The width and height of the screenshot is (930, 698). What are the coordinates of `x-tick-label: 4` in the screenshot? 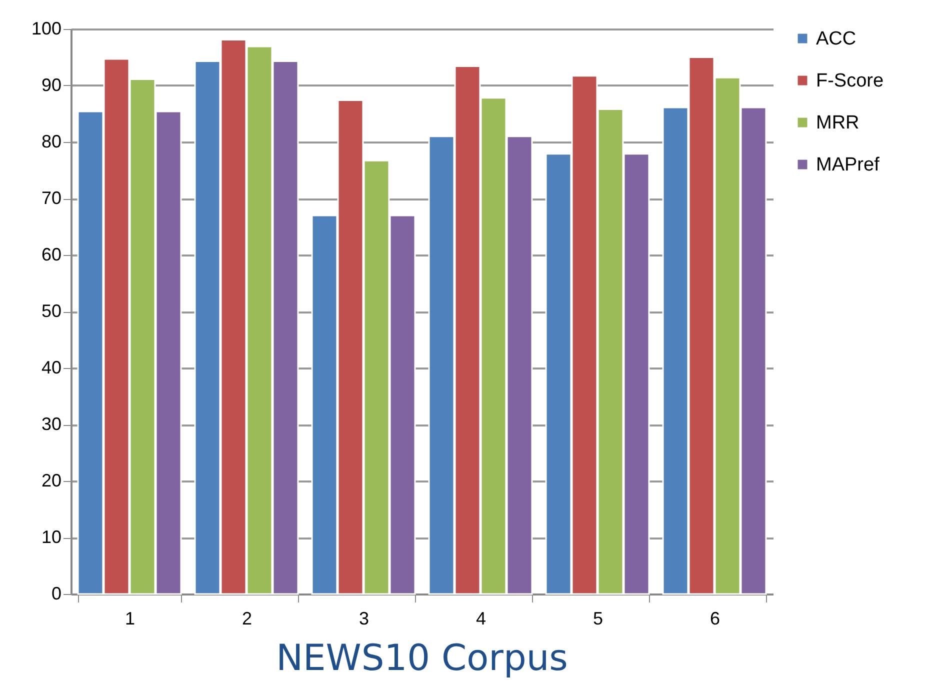 It's located at (481, 618).